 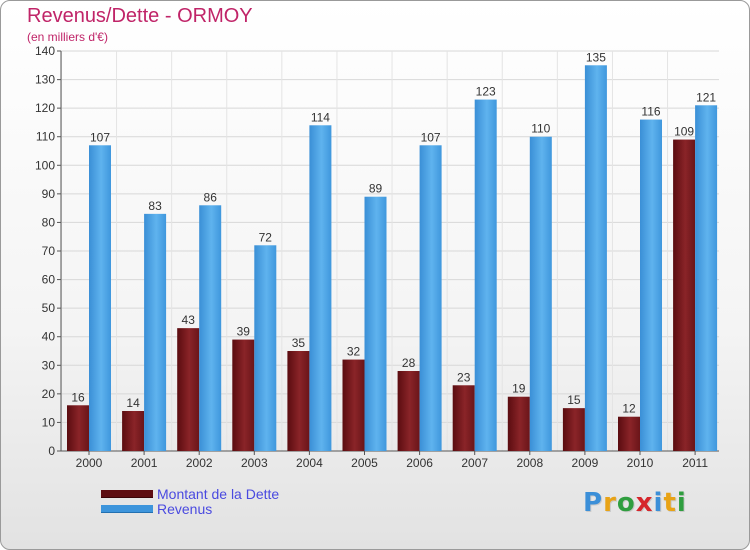 What do you see at coordinates (695, 463) in the screenshot?
I see `x-tick-label: 2011` at bounding box center [695, 463].